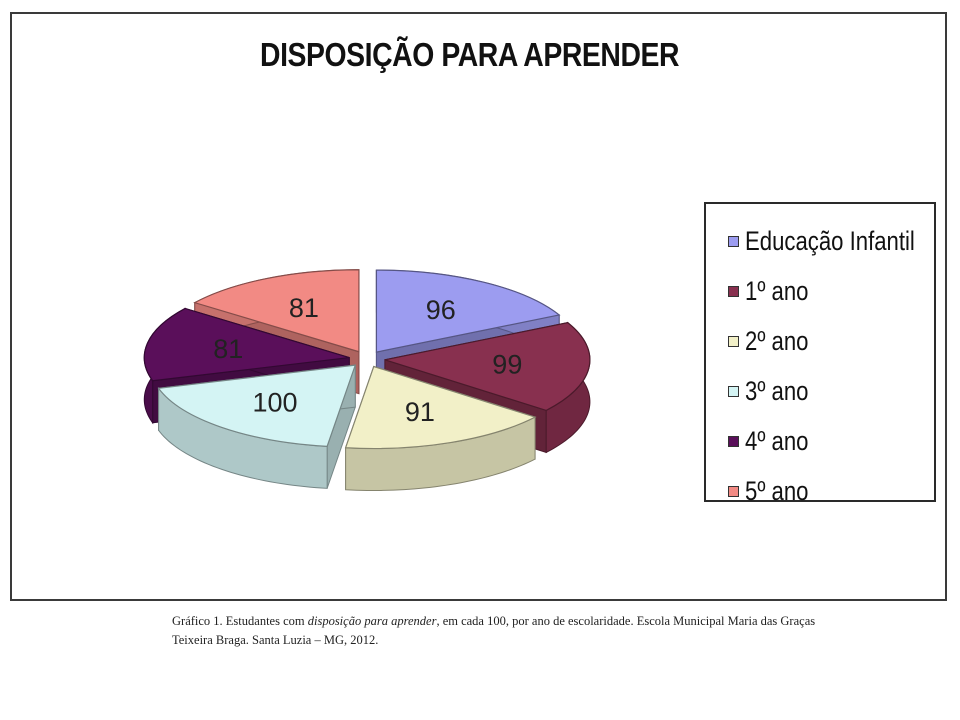 The width and height of the screenshot is (960, 720). What do you see at coordinates (441, 310) in the screenshot?
I see `data-label: 96` at bounding box center [441, 310].